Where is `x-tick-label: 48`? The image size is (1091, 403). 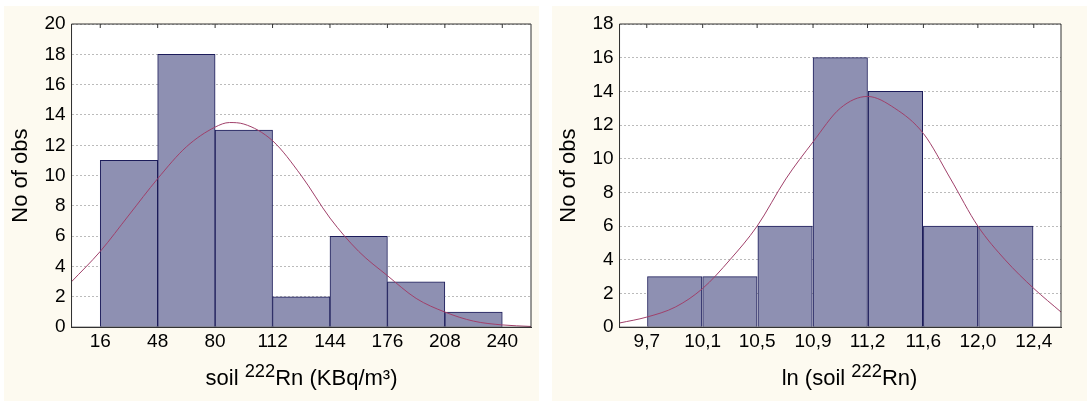
x-tick-label: 48 is located at coordinates (158, 340).